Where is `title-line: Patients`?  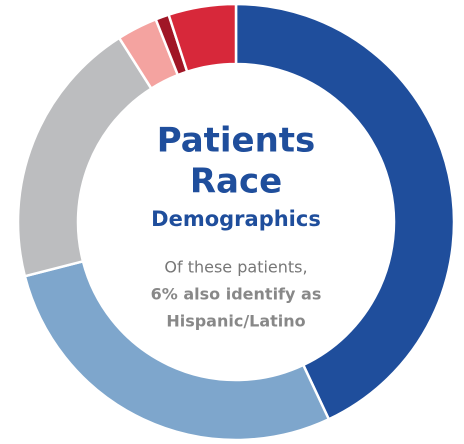 title-line: Patients is located at coordinates (236, 141).